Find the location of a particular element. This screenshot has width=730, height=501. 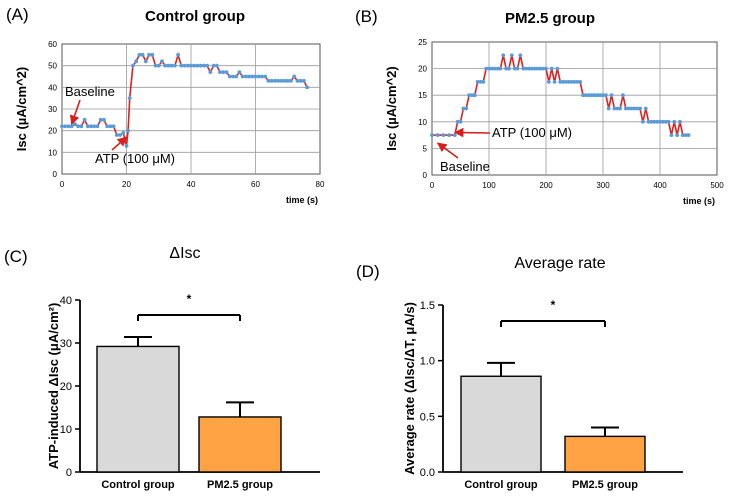

y-axis-label: Isc (µA/cm^2) is located at coordinates (21, 109).